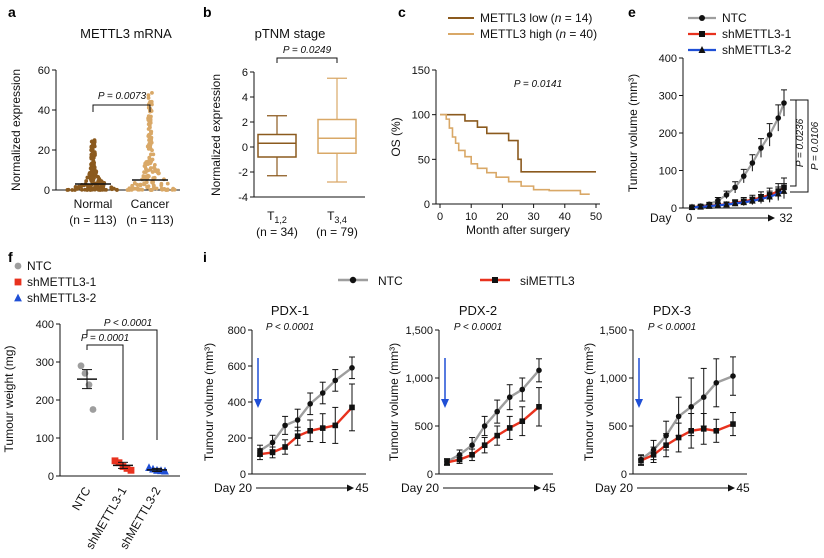 This screenshot has width=824, height=558. What do you see at coordinates (18, 282) in the screenshot?
I see `panel-f-legend-marker` at bounding box center [18, 282].